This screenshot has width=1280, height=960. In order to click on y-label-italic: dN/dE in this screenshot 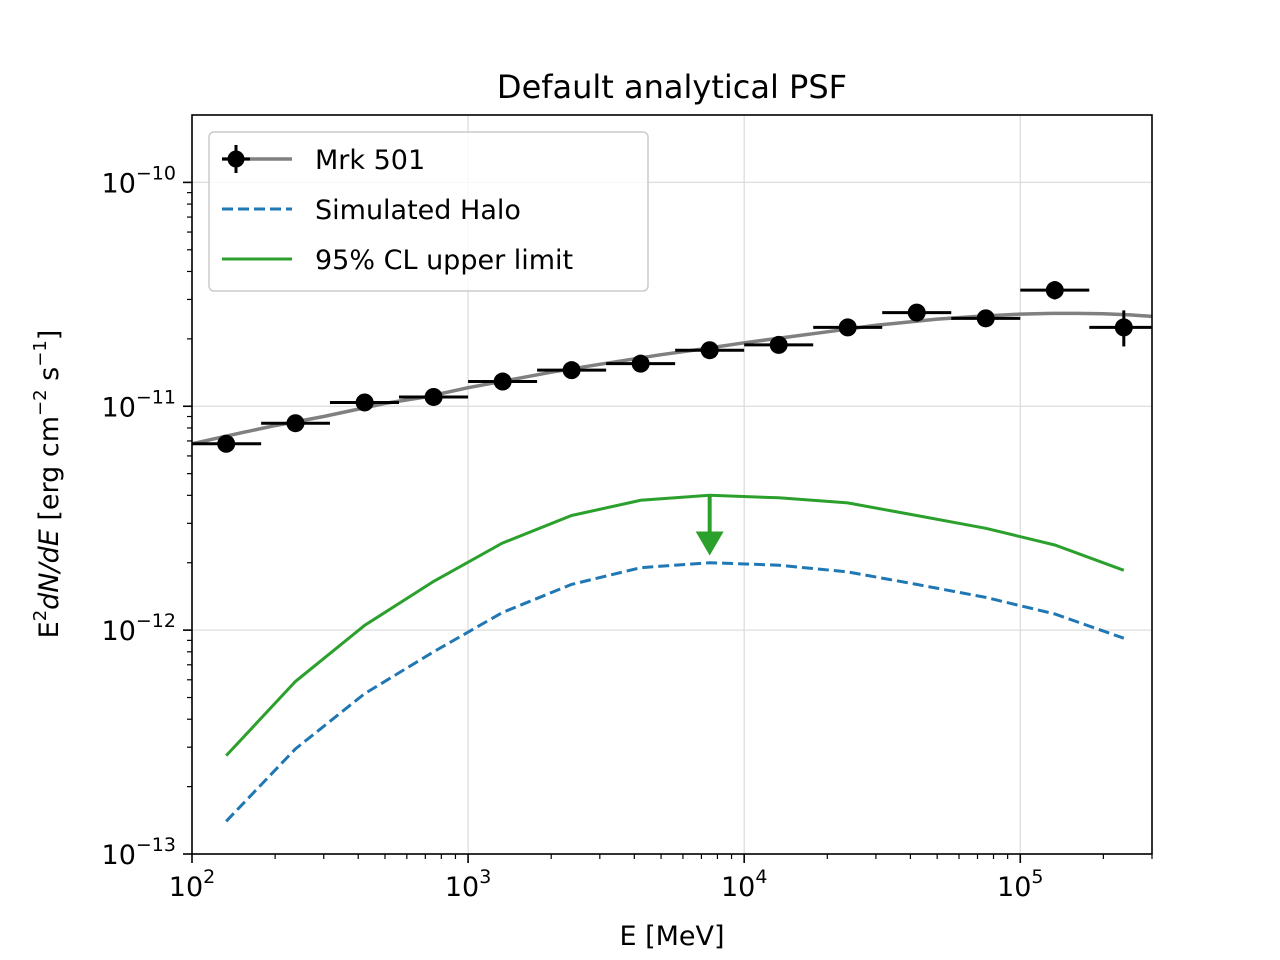, I will do `click(49, 569)`.